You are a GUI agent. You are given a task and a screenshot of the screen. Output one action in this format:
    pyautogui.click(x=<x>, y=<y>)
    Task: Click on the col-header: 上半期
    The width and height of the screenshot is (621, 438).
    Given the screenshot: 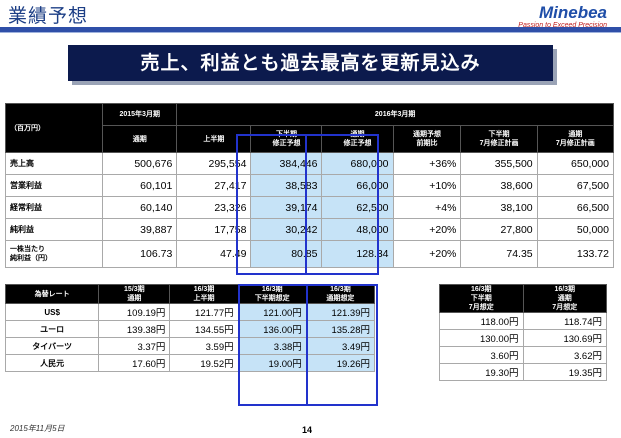 What is the action you would take?
    pyautogui.click(x=214, y=139)
    